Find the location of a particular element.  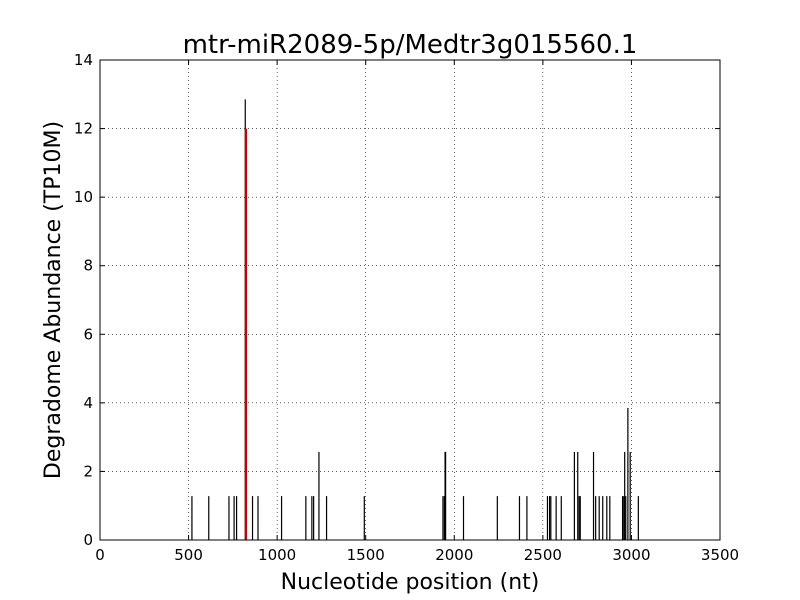

chart-title: mtr-miR2089-5p/Medtr3g015560.1 is located at coordinates (410, 45).